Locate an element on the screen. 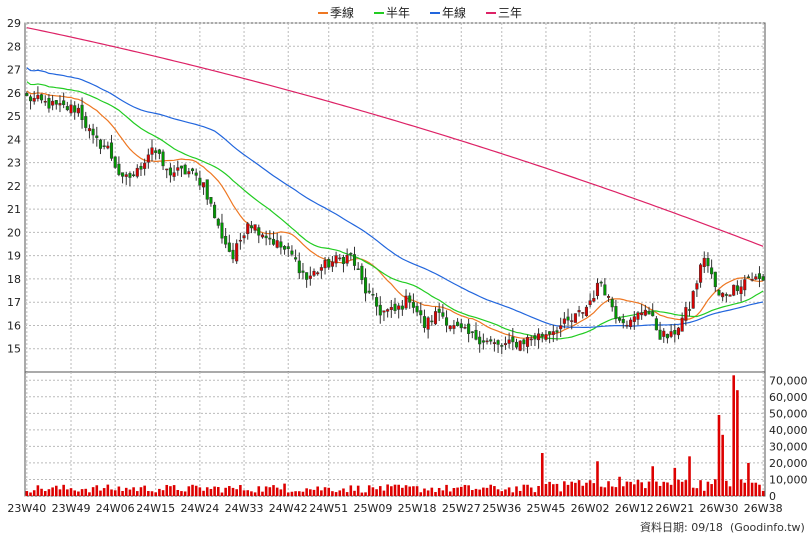  legend-label: 三年 is located at coordinates (510, 13).